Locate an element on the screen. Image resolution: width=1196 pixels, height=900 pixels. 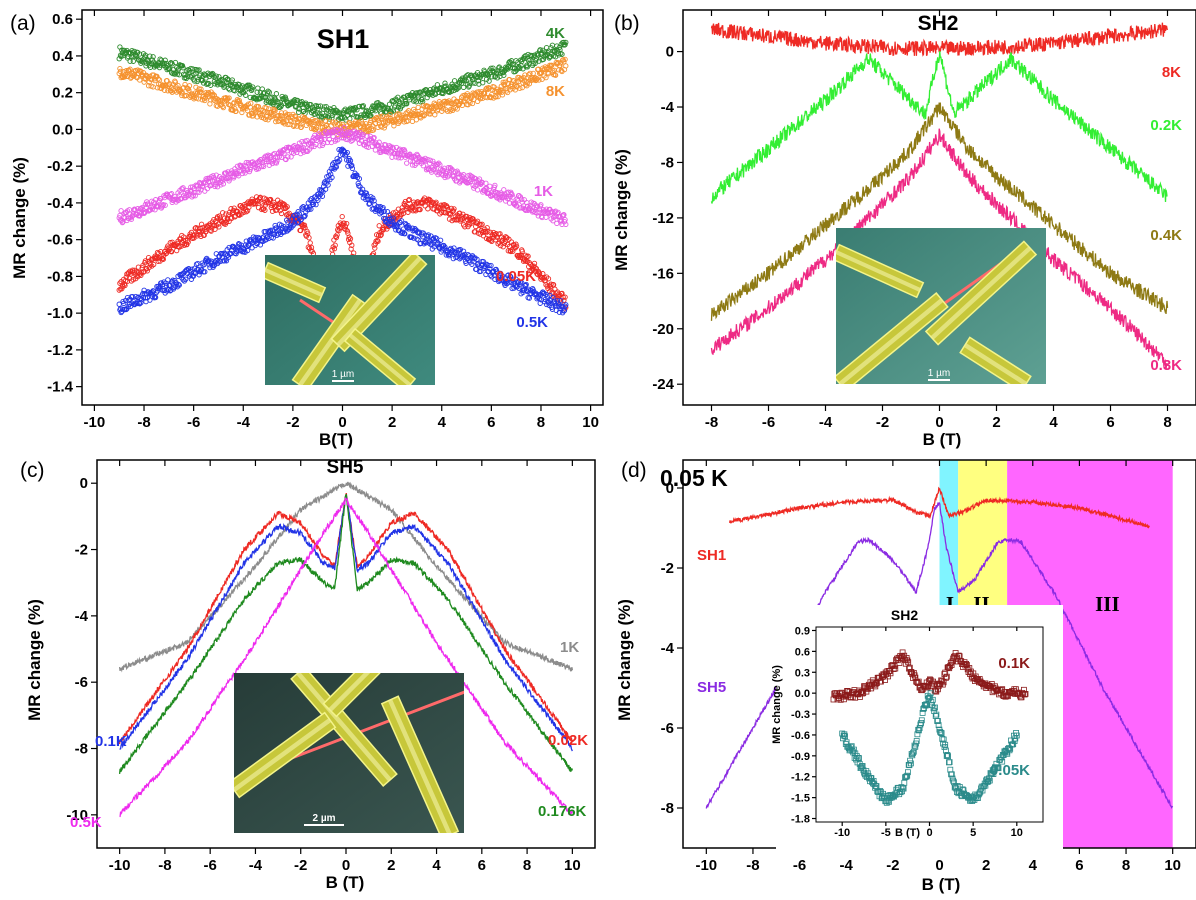
x-axis-label-c: B (T) is located at coordinates (345, 882).